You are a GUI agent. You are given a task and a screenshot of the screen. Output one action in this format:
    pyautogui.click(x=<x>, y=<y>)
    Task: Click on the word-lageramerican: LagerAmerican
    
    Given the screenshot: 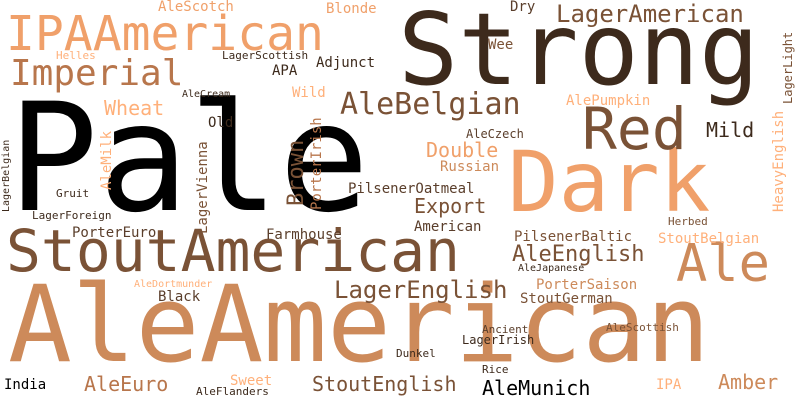 What is the action you would take?
    pyautogui.click(x=650, y=14)
    